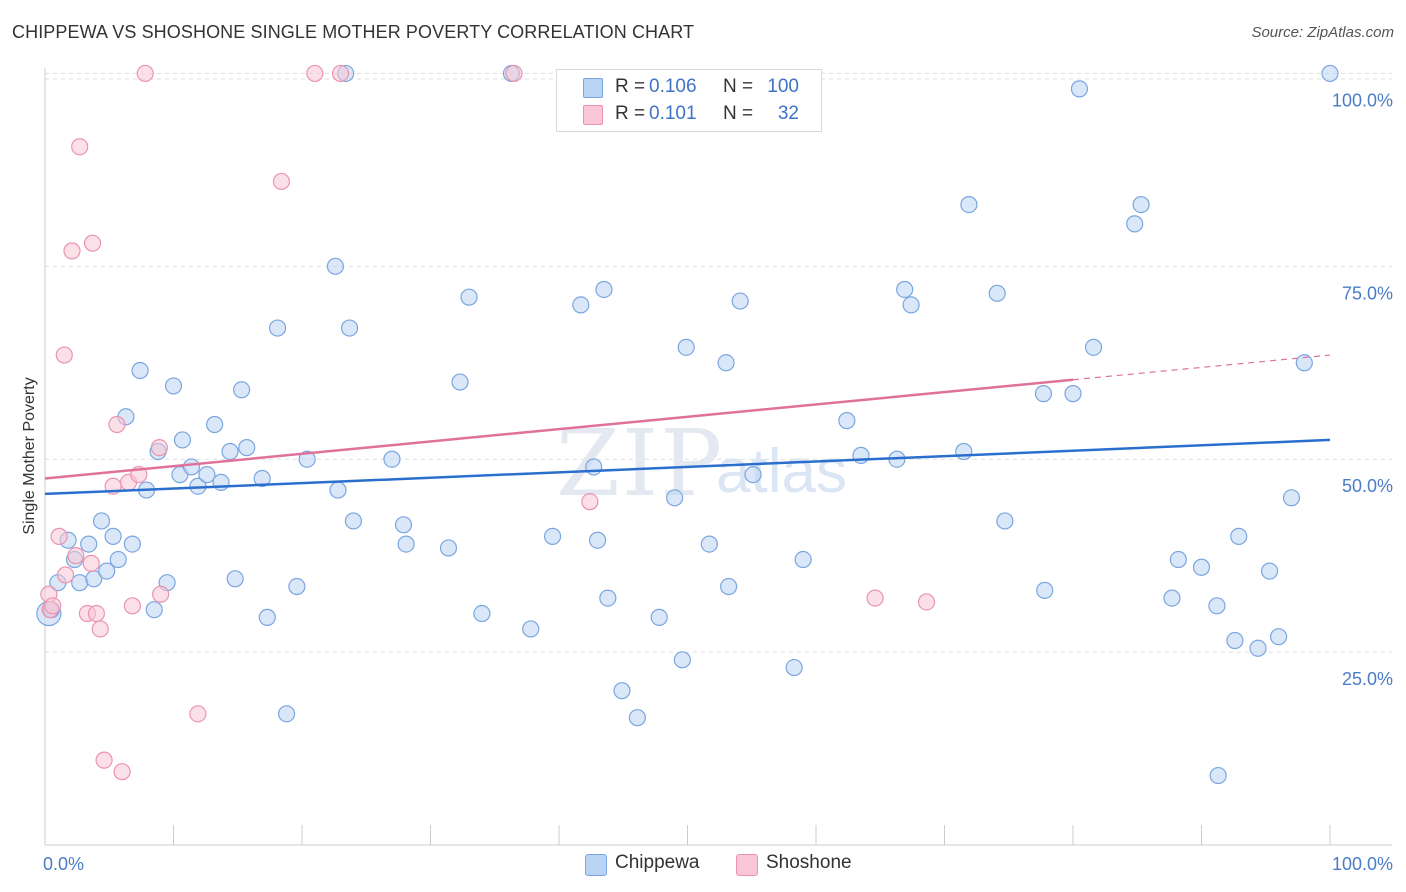  I want to click on shoshone-trend-line-extension, so click(1201, 367).